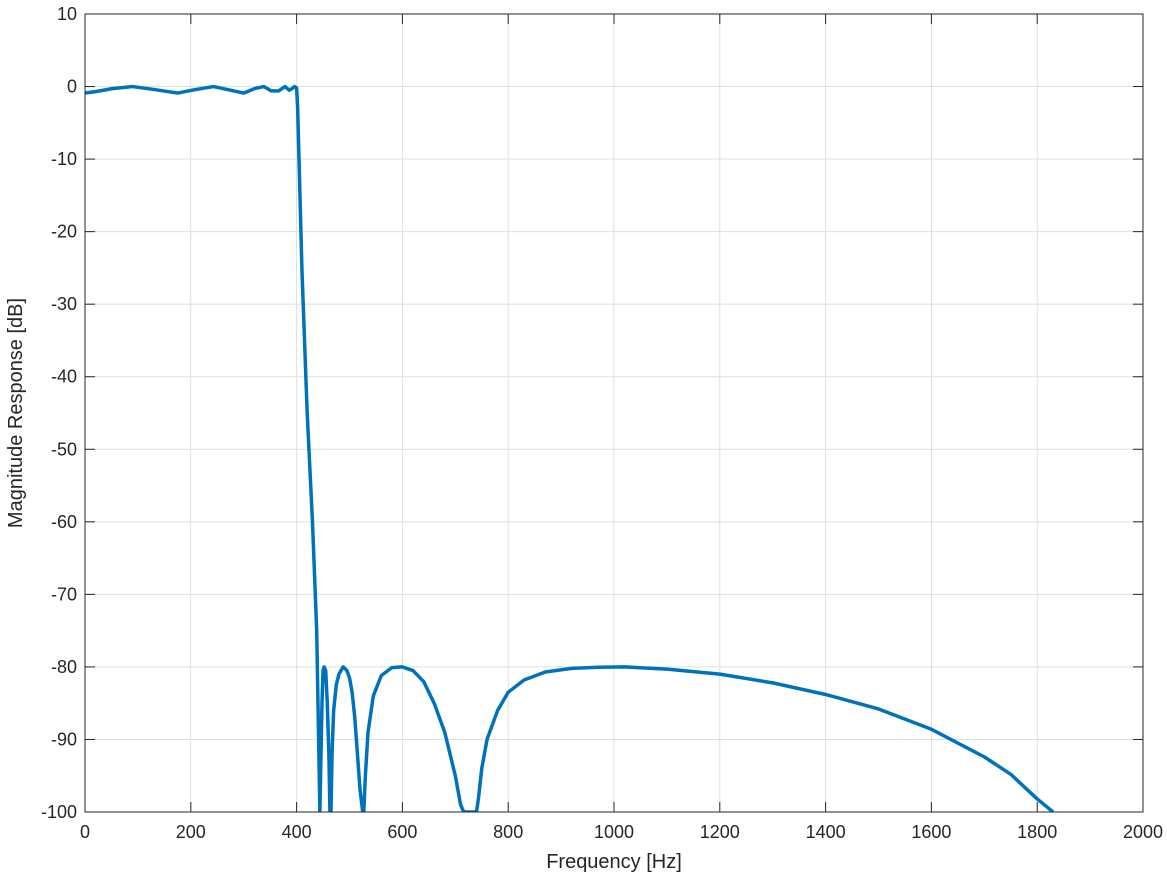 This screenshot has height=875, width=1167. What do you see at coordinates (64, 594) in the screenshot?
I see `y-tick-label: -70` at bounding box center [64, 594].